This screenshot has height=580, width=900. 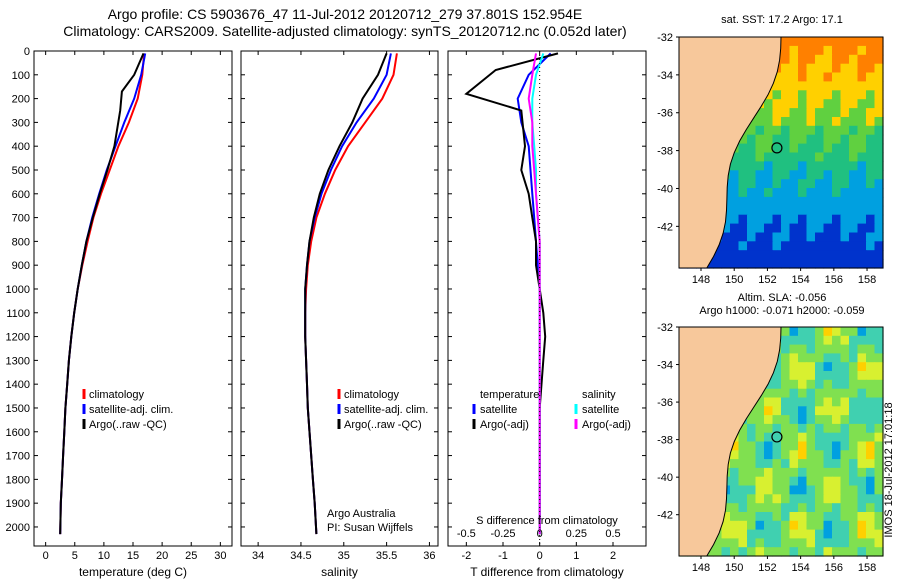 I want to click on lon-tick-label: 158, so click(x=867, y=280).